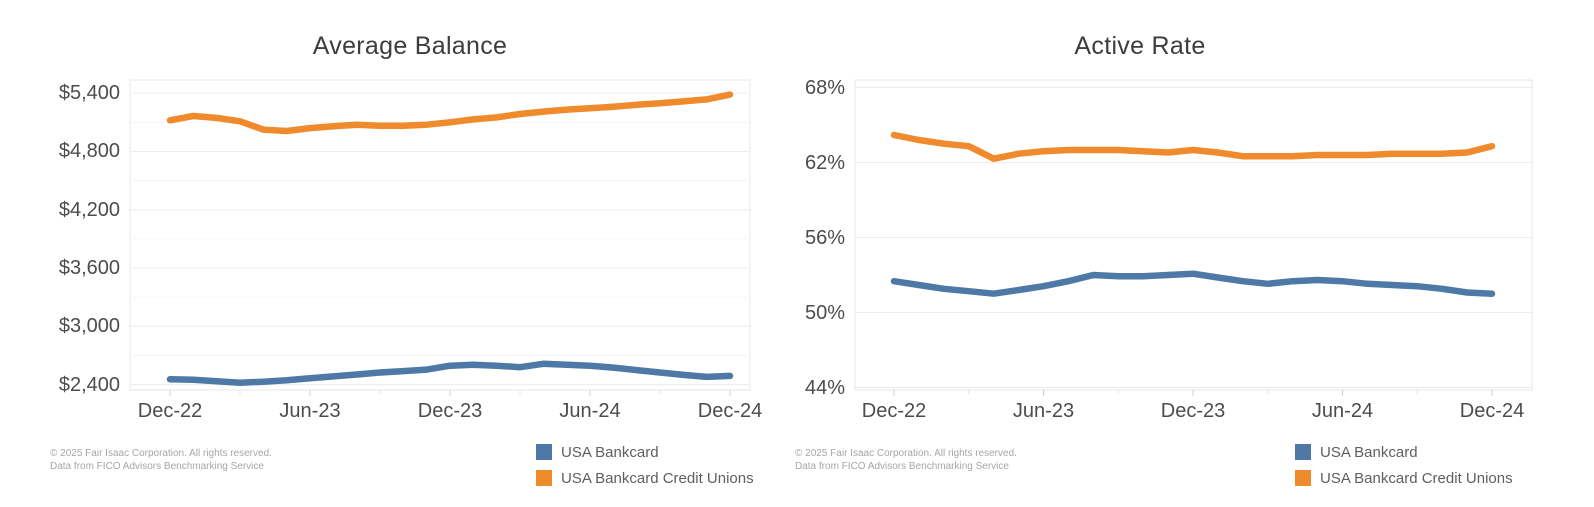 The width and height of the screenshot is (1594, 507). I want to click on y-axis-tick-label: 68%, so click(824, 87).